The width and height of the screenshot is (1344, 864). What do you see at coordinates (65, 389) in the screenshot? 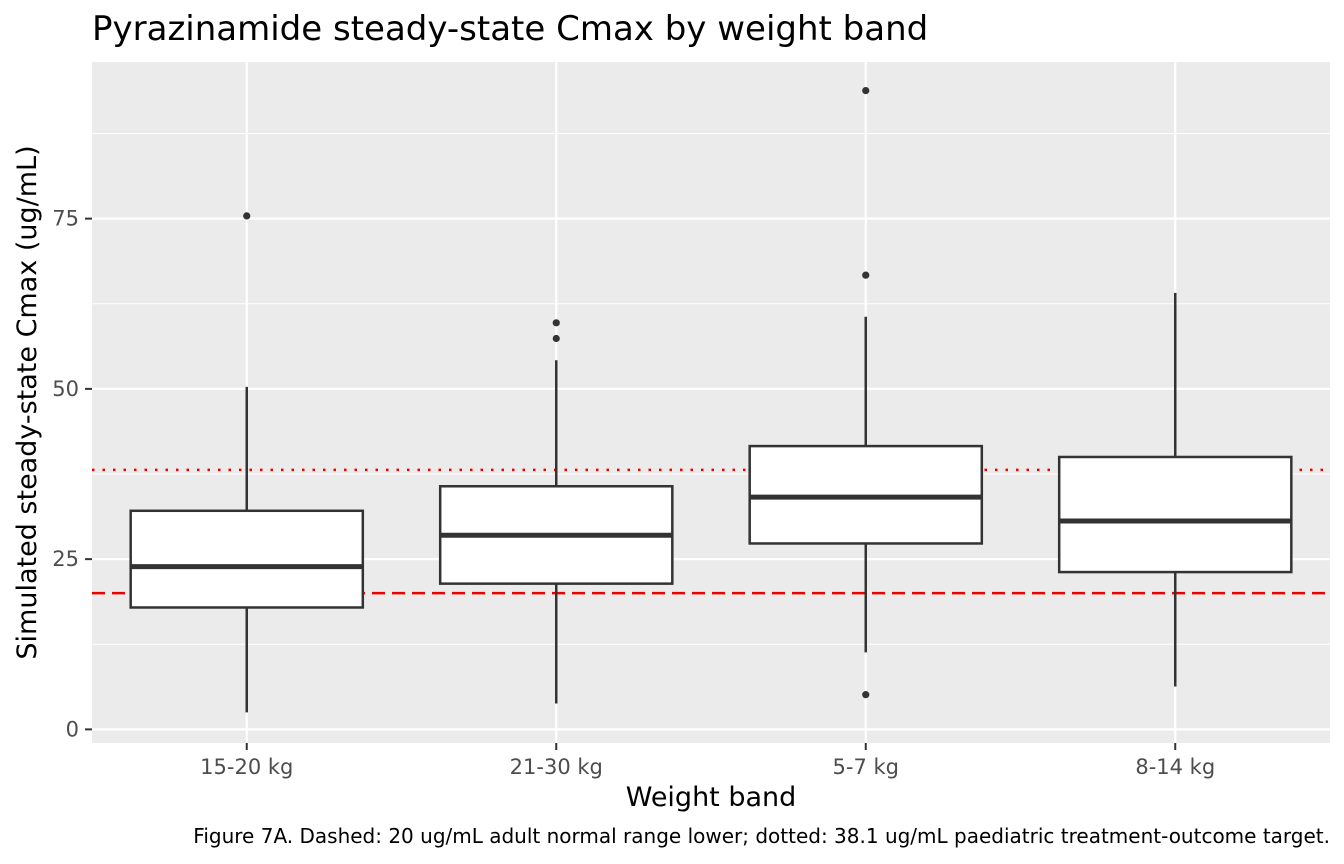
I see `y-tick-label: 50` at bounding box center [65, 389].